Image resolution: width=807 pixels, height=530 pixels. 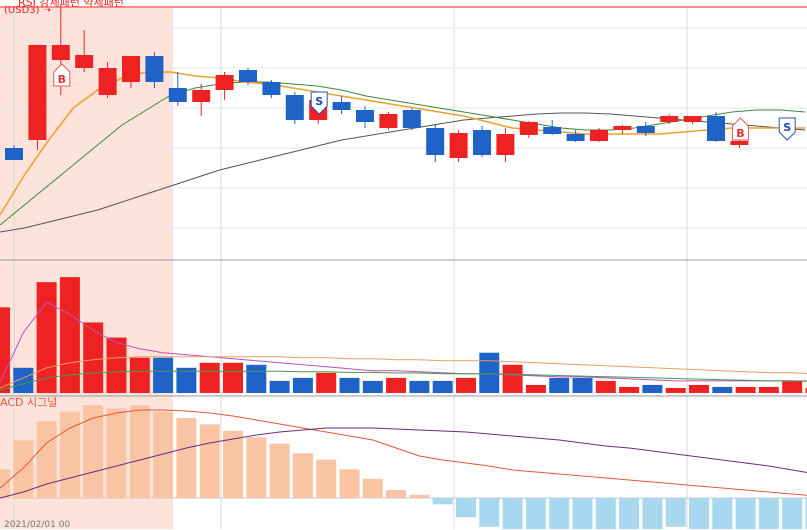 What do you see at coordinates (47, 10) in the screenshot?
I see `arrow-right-icon: ➝` at bounding box center [47, 10].